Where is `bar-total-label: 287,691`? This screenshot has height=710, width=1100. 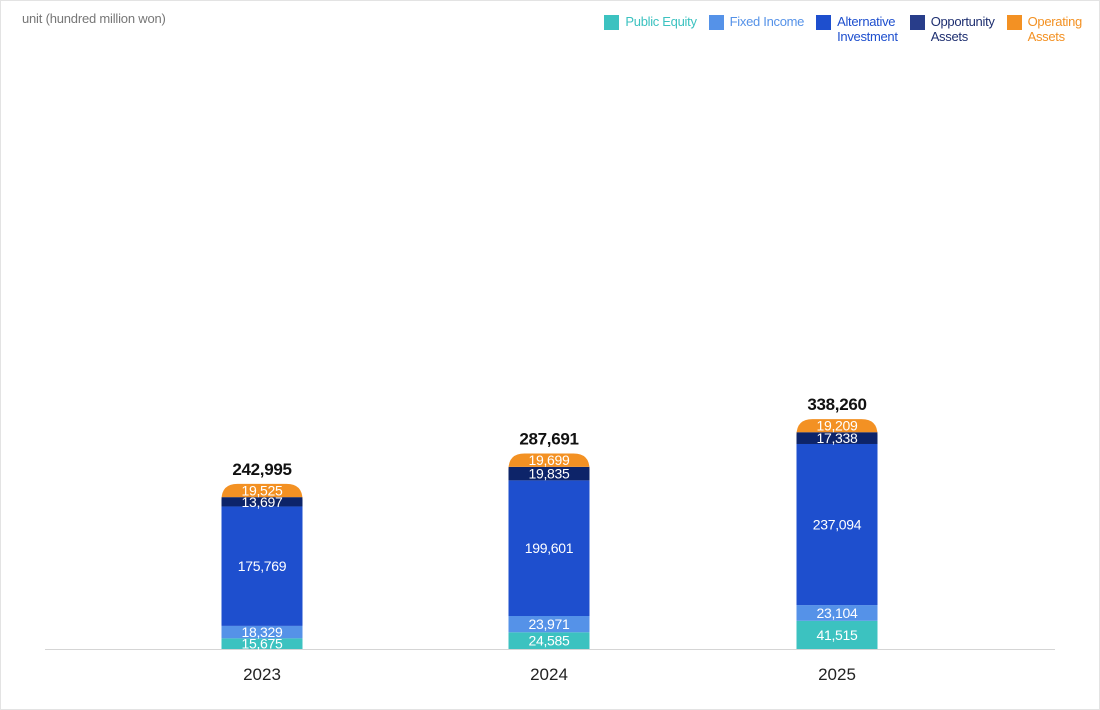 bar-total-label: 287,691 is located at coordinates (548, 439).